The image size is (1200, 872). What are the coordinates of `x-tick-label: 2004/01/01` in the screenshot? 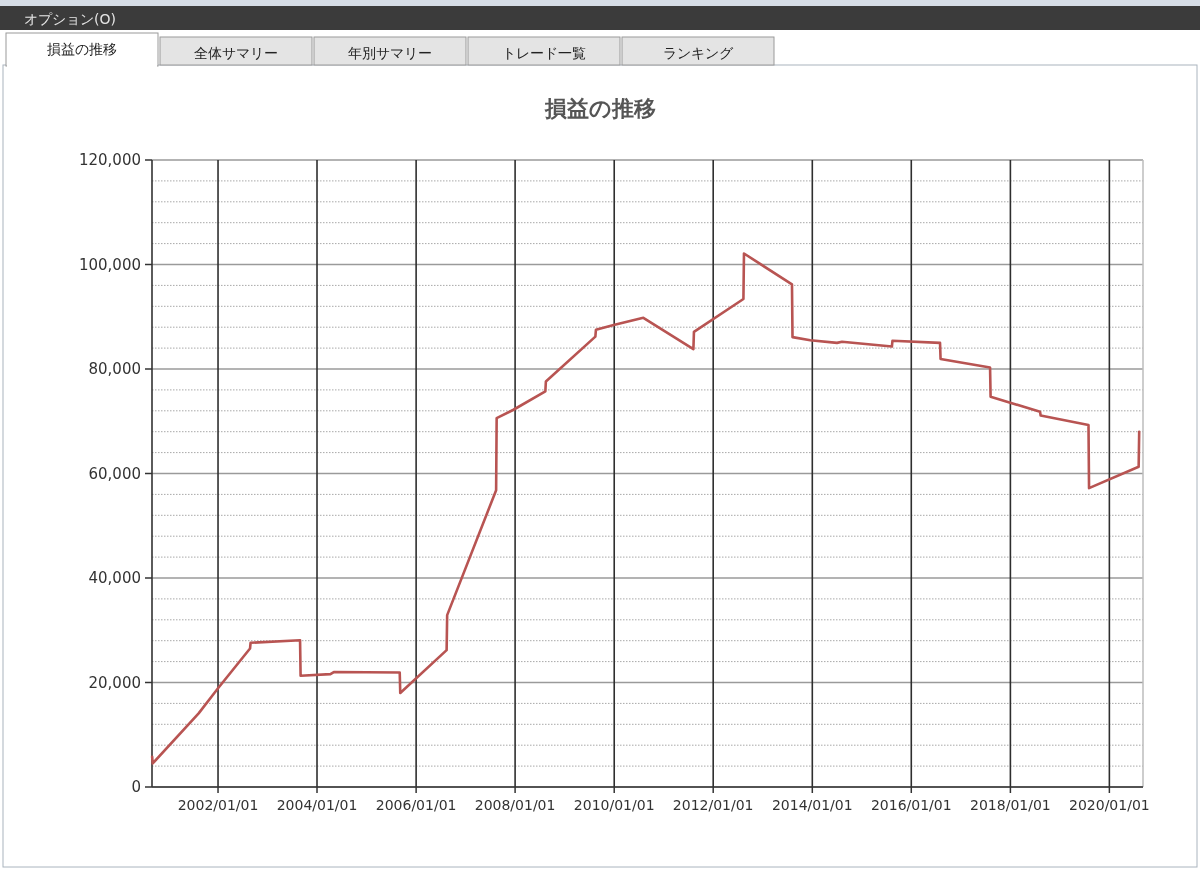 It's located at (317, 805).